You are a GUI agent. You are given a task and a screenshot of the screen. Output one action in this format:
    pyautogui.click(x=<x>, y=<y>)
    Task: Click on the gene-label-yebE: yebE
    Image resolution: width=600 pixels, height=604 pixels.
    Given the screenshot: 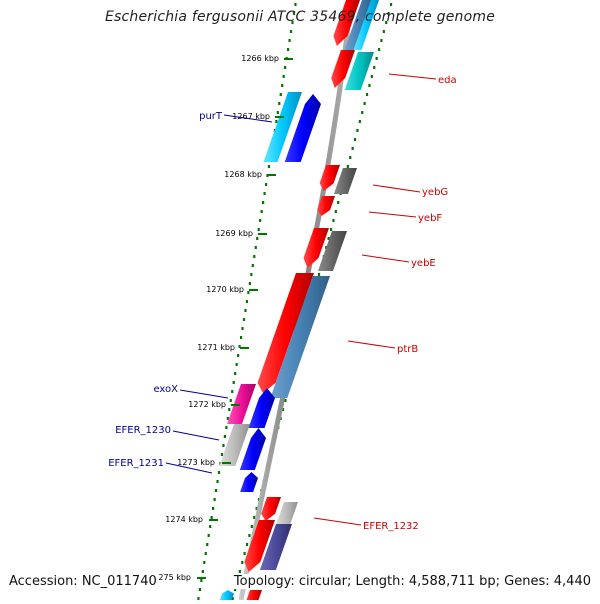 What is the action you would take?
    pyautogui.click(x=423, y=263)
    